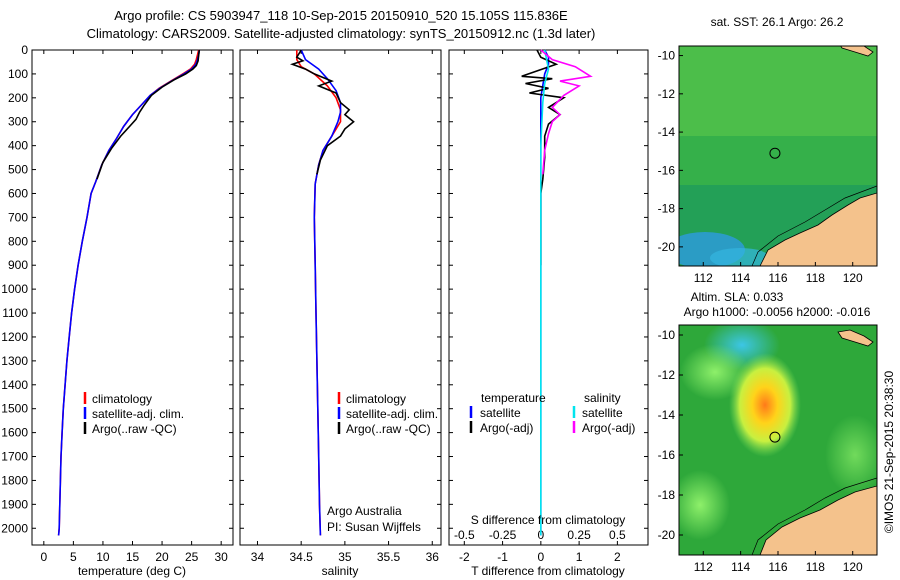 This screenshot has height=580, width=900. What do you see at coordinates (608, 428) in the screenshot?
I see `legend-label-s-argo: Argo(-adj)` at bounding box center [608, 428].